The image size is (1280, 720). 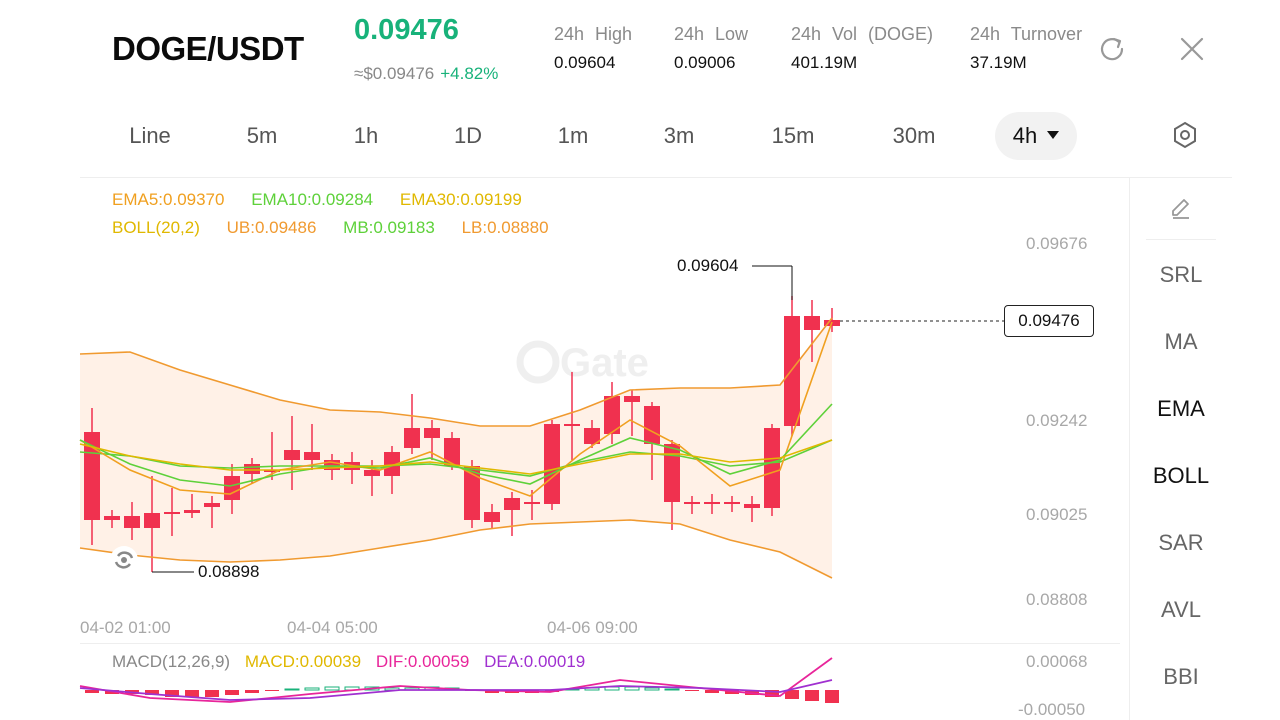 What do you see at coordinates (708, 265) in the screenshot?
I see `high-annotation: 0.09604` at bounding box center [708, 265].